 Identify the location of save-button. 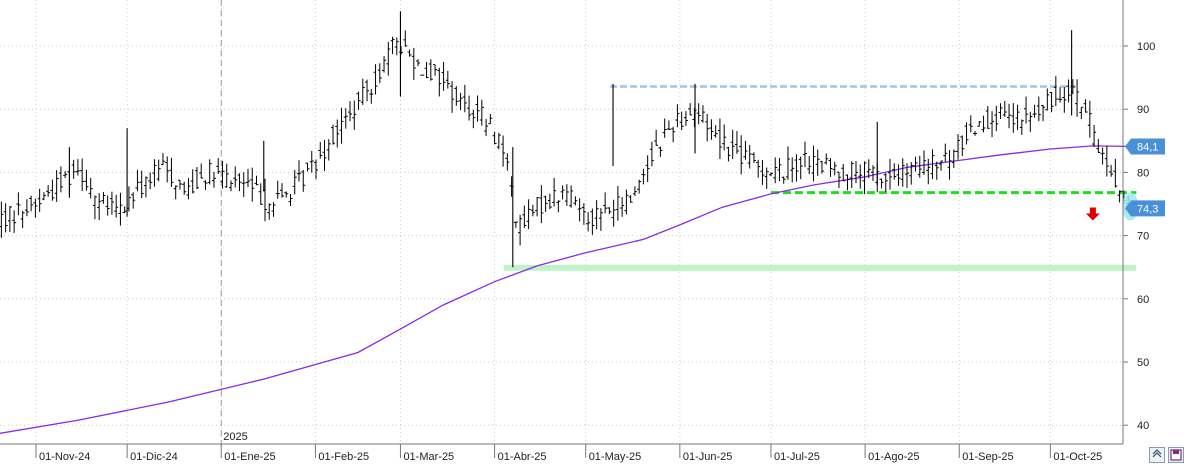
(1176, 455).